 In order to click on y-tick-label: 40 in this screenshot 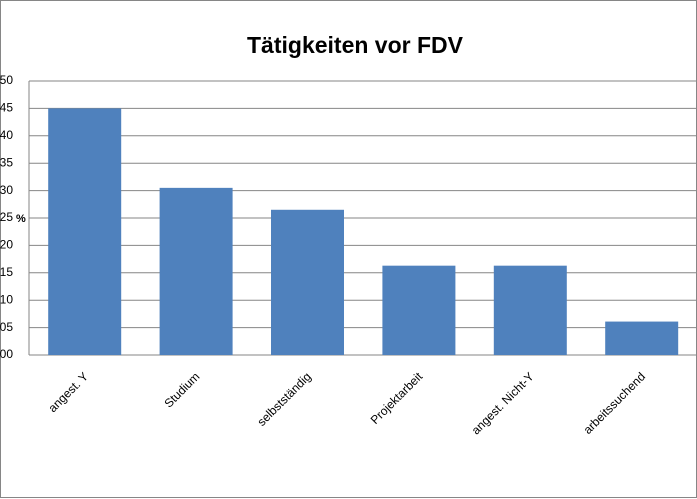, I will do `click(6, 135)`.